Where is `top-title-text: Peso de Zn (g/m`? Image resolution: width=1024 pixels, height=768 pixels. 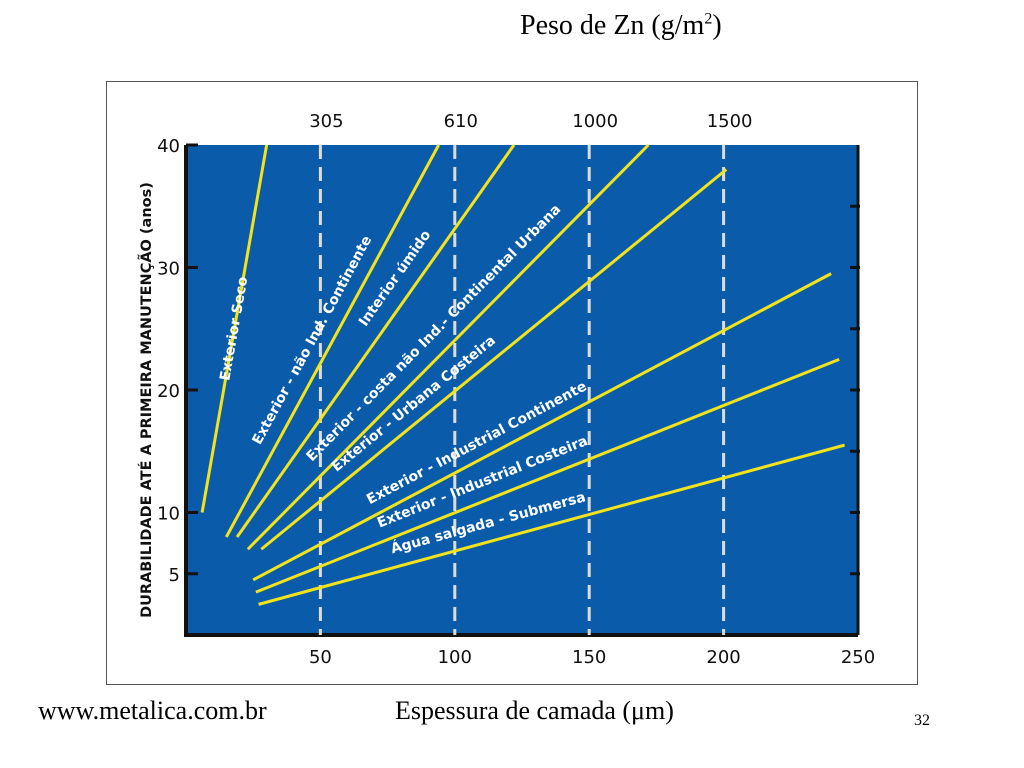
top-title-text: Peso de Zn (g/m is located at coordinates (612, 25).